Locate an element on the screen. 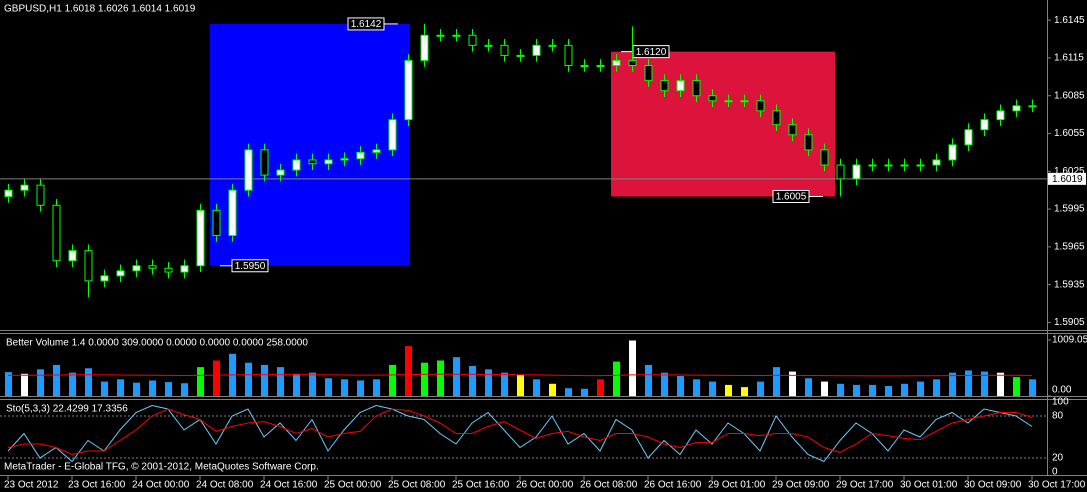  zone-label-box is located at coordinates (791, 196).